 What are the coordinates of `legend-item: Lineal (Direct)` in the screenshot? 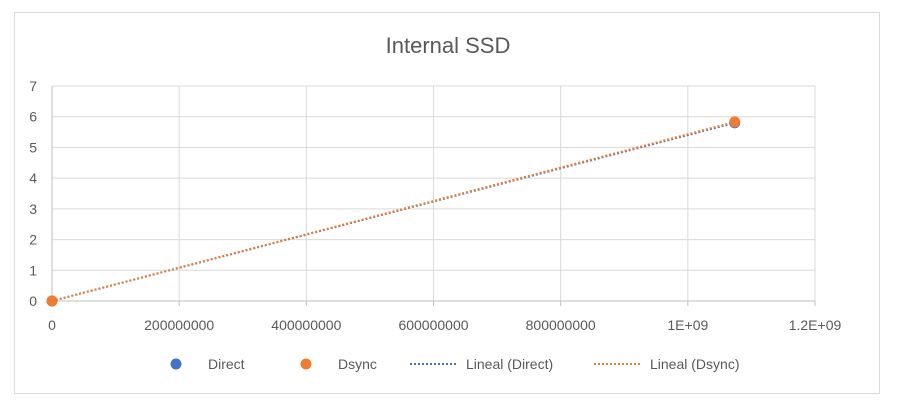 It's located at (481, 364).